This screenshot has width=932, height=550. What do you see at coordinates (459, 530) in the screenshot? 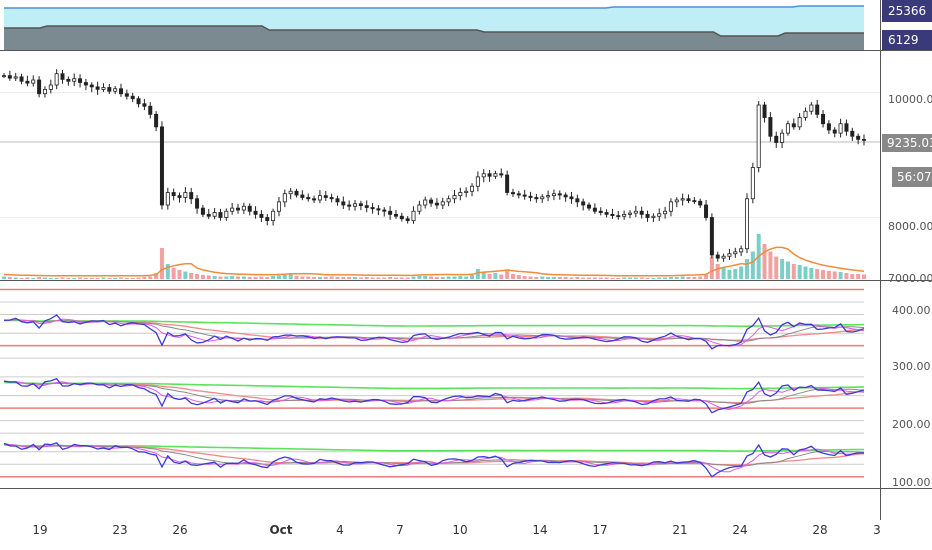
I see `time-tick-label: 10` at bounding box center [459, 530].